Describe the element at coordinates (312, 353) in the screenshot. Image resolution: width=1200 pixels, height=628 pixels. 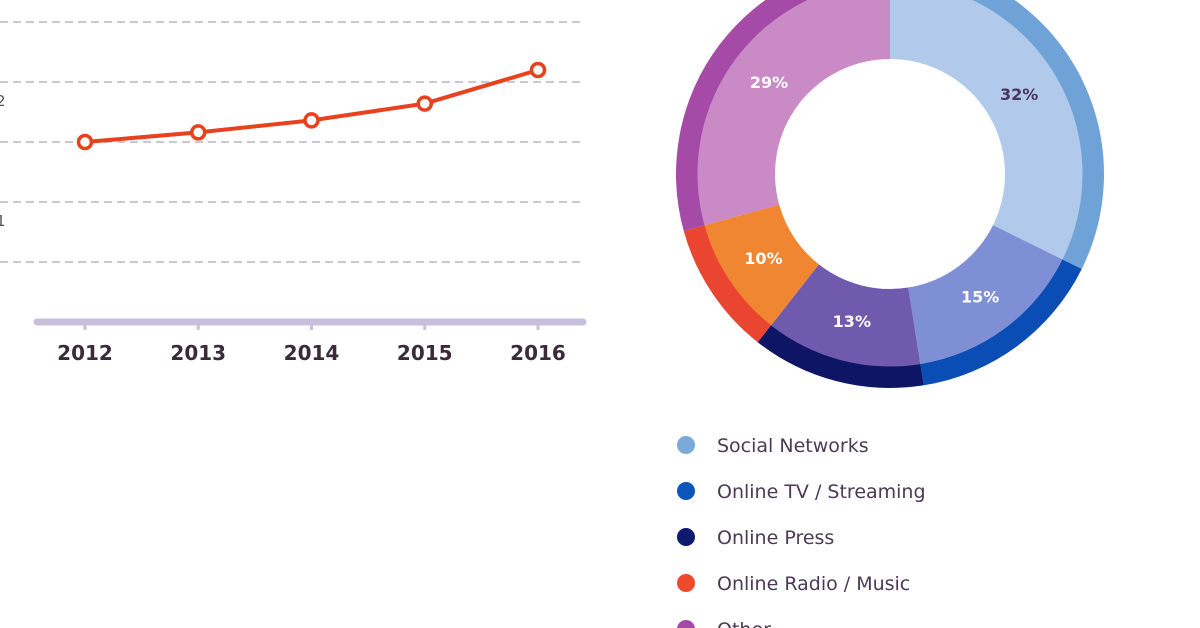
I see `x-tick-label: 2014` at that location.